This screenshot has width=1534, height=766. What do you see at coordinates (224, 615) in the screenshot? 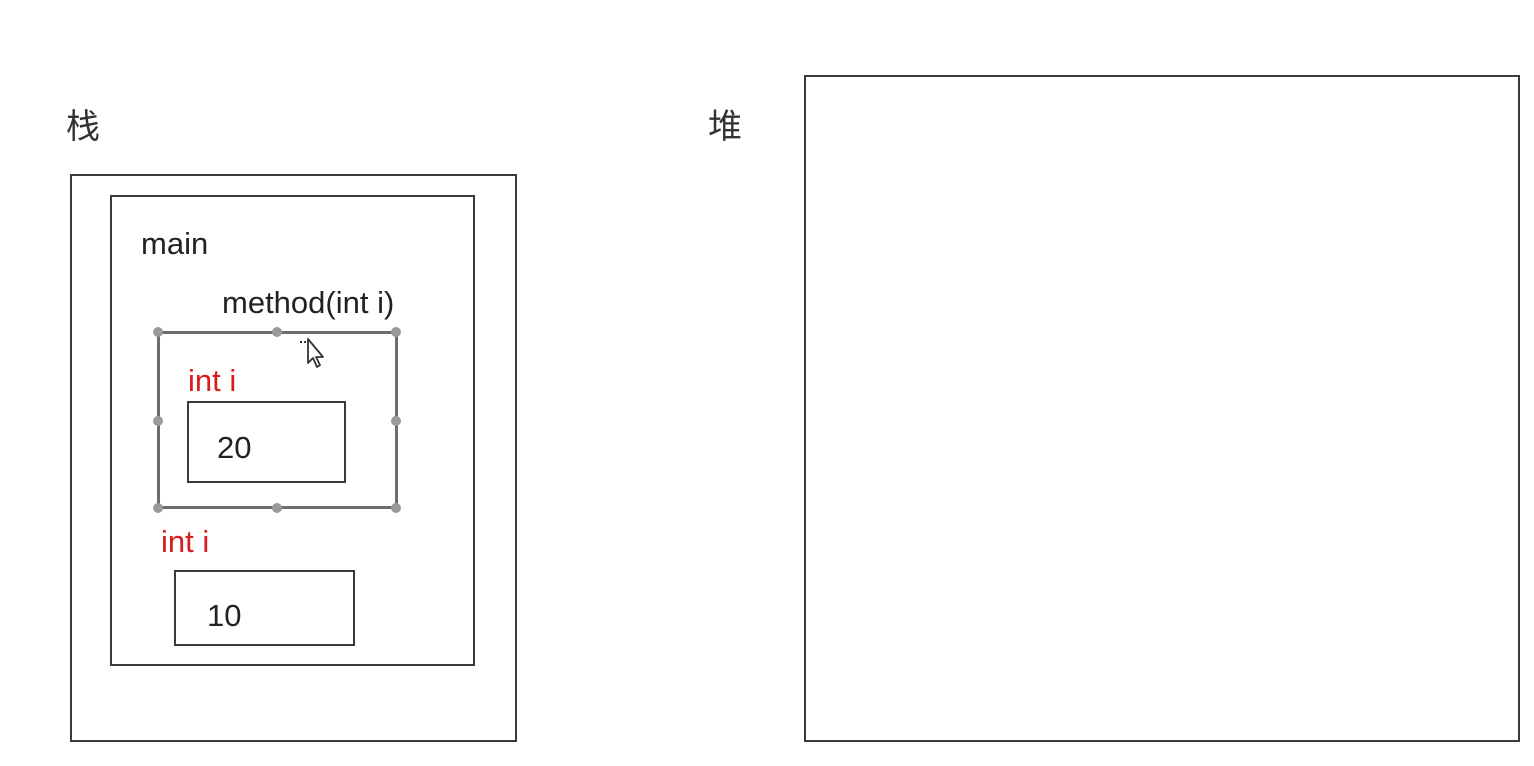
I see `main-value: 10` at bounding box center [224, 615].